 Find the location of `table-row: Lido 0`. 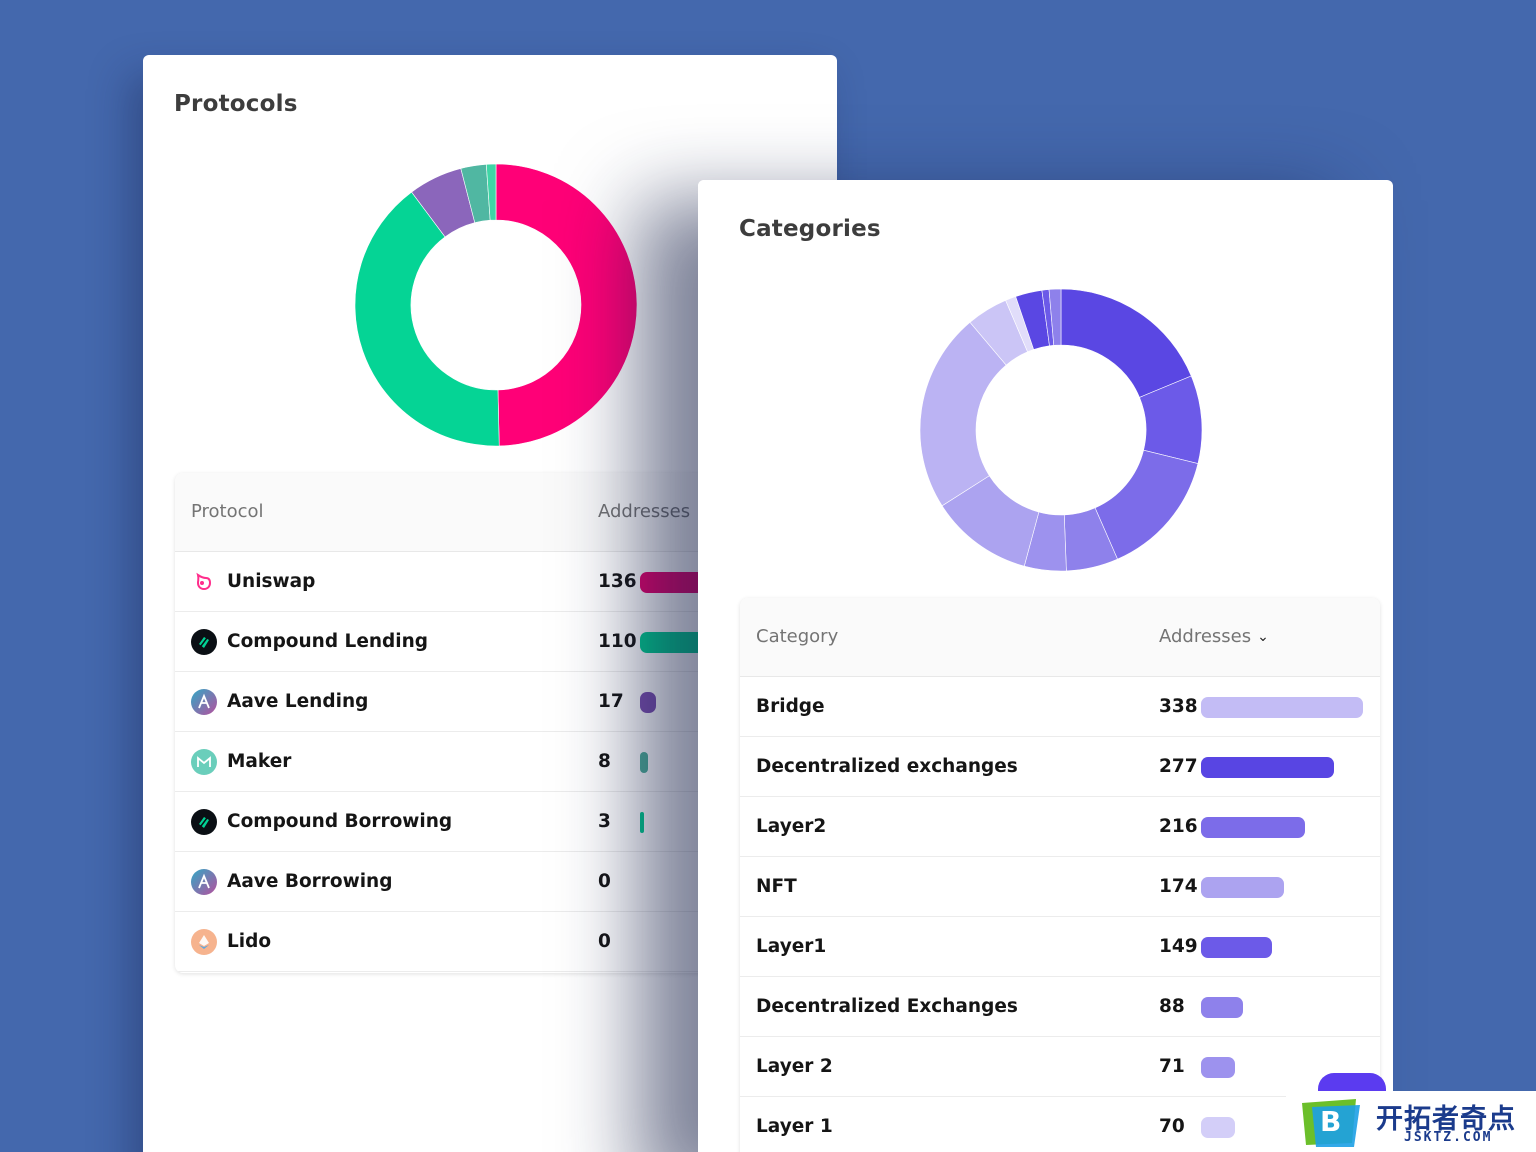

table-row: Lido 0 is located at coordinates (500, 942).